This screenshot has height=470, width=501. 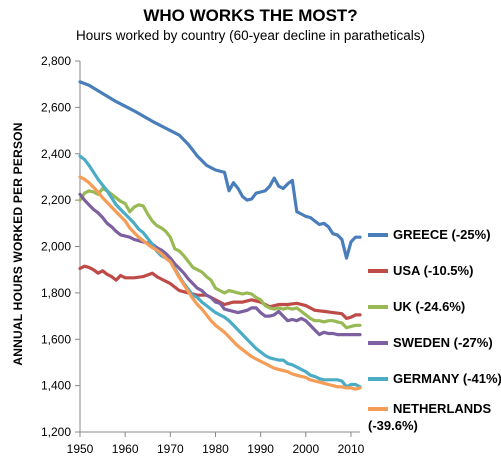 What do you see at coordinates (56, 432) in the screenshot?
I see `y-tick-label: 1,200` at bounding box center [56, 432].